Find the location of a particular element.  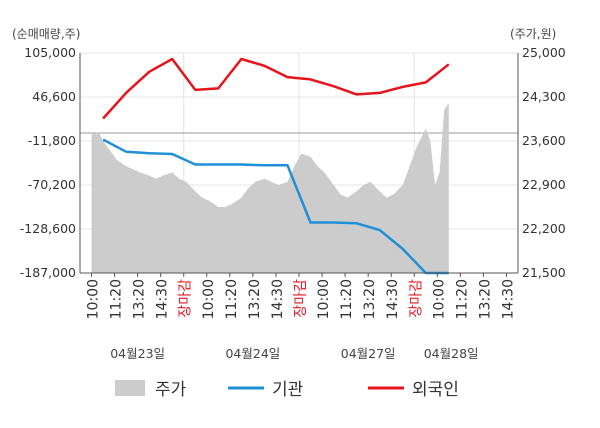

day-label: 04월28일 is located at coordinates (451, 353).